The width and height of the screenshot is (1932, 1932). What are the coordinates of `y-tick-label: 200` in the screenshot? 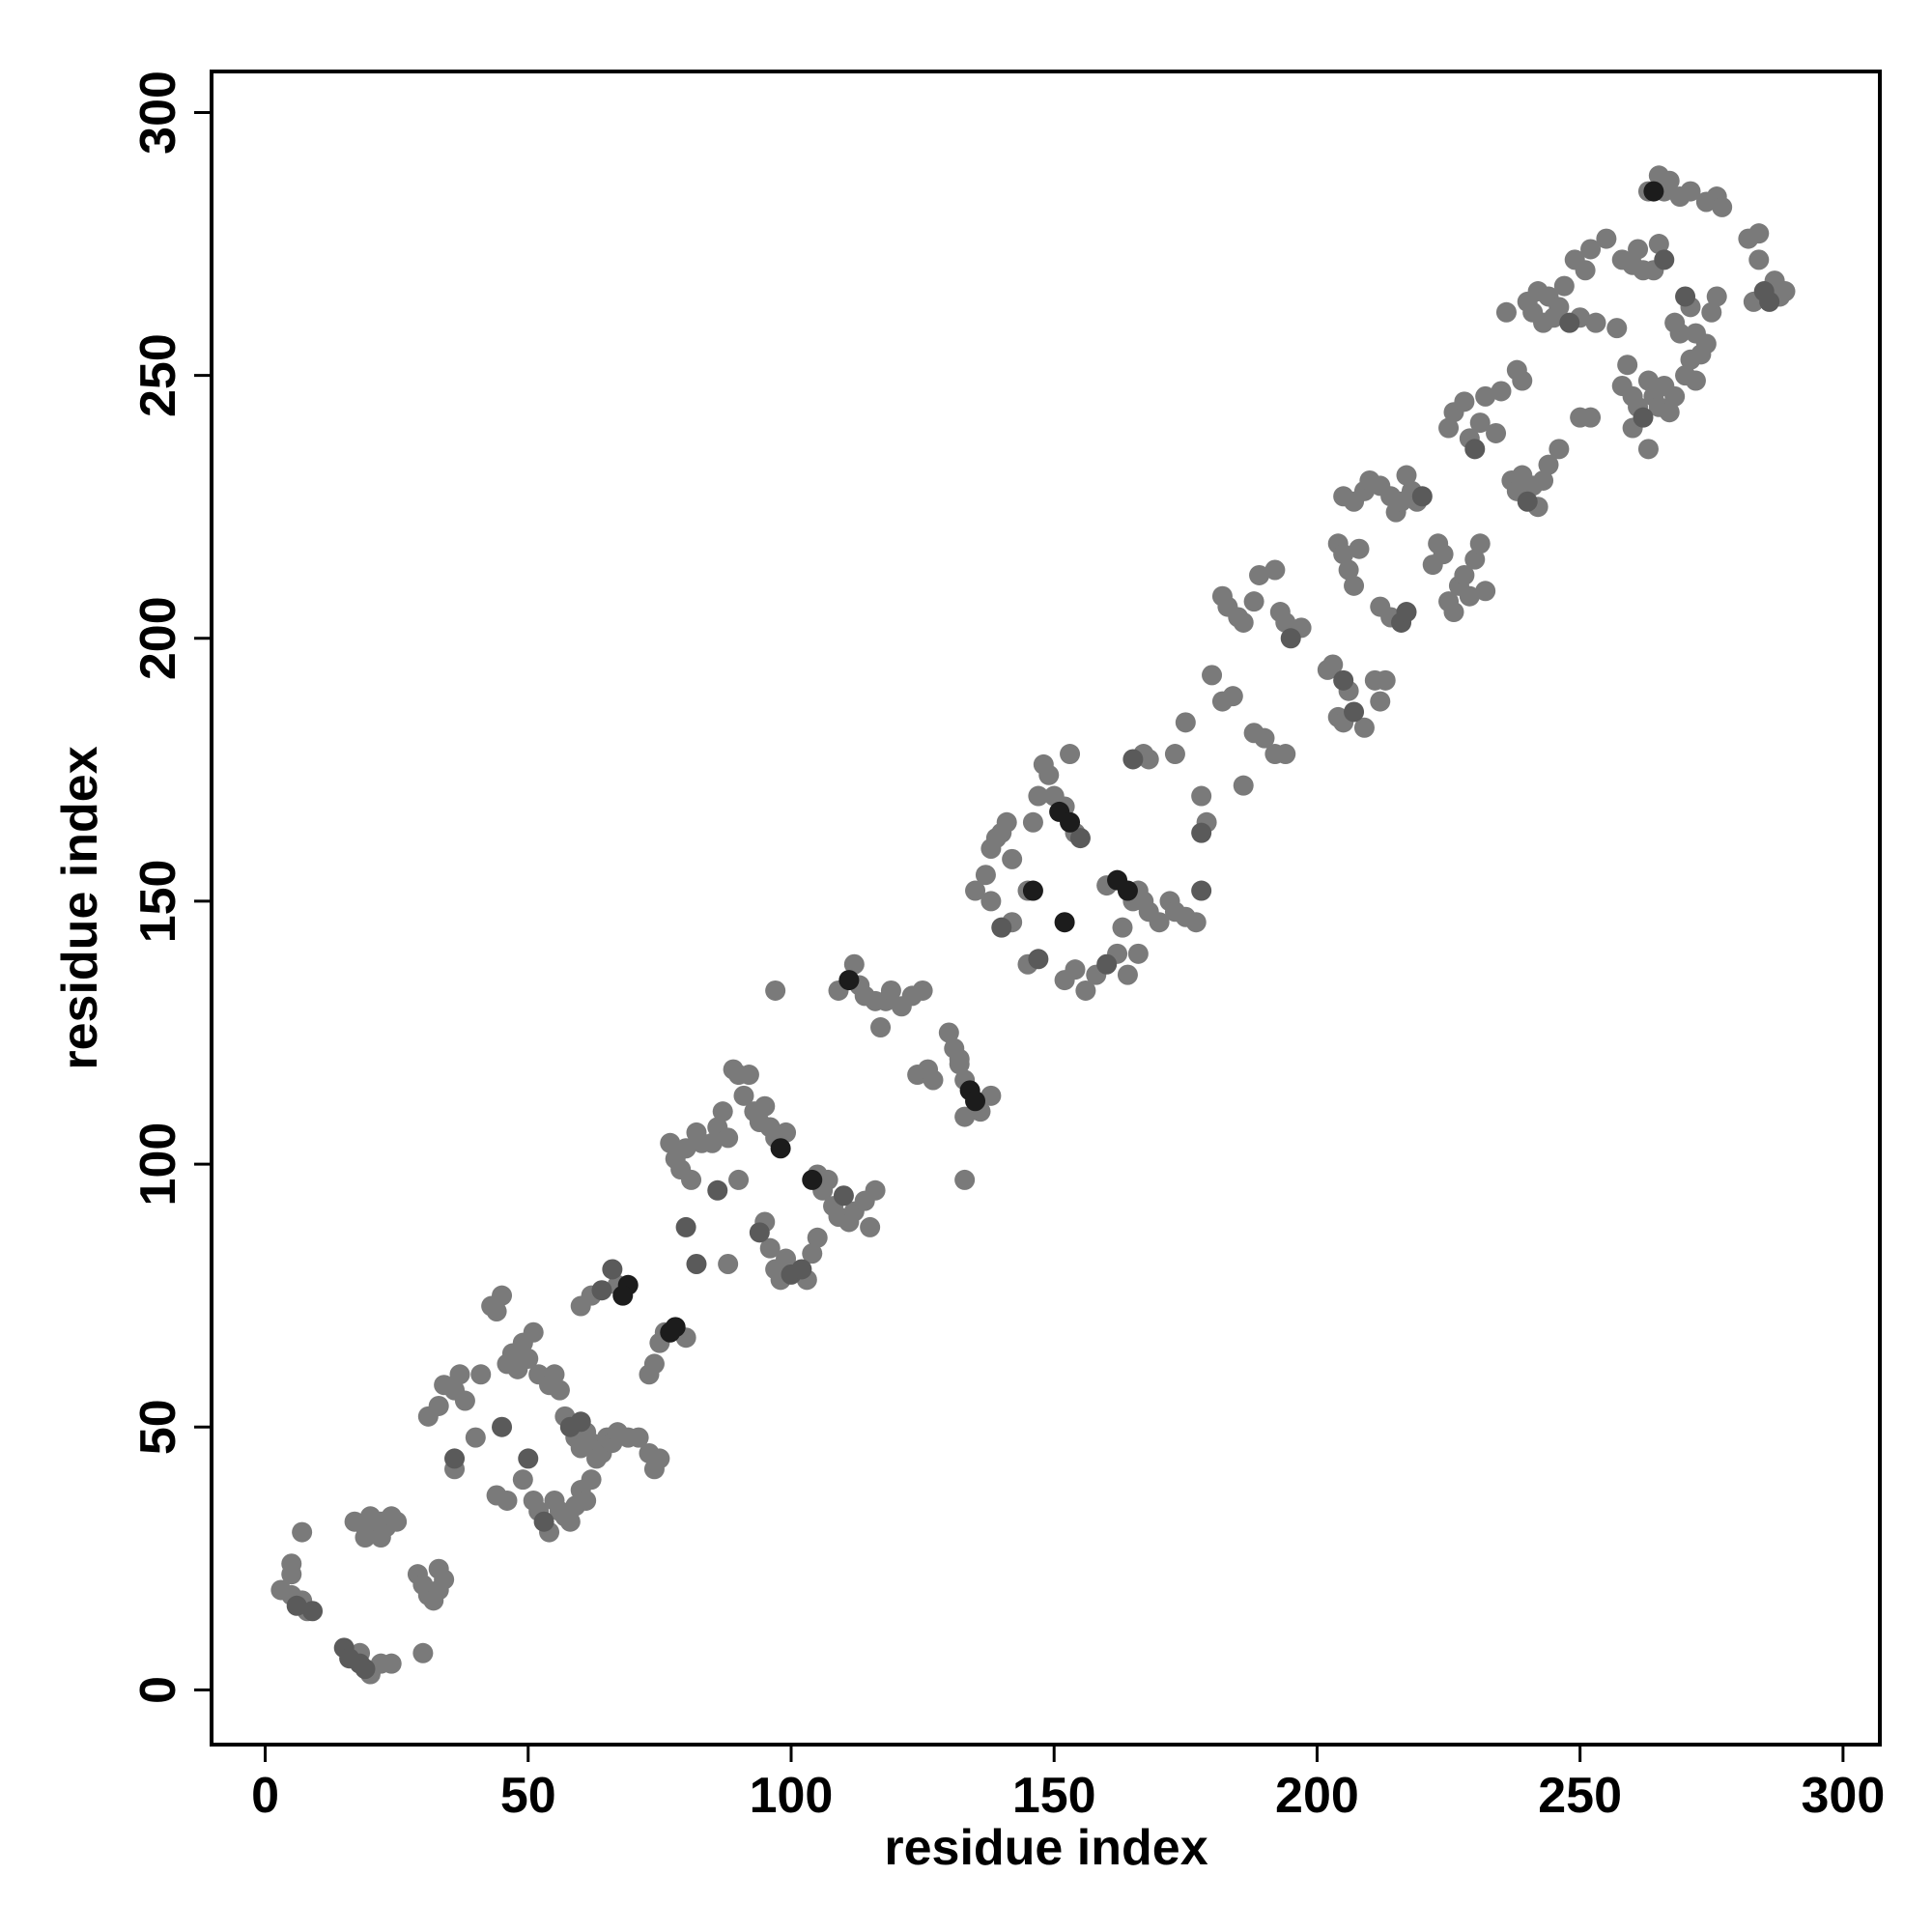 It's located at (158, 638).